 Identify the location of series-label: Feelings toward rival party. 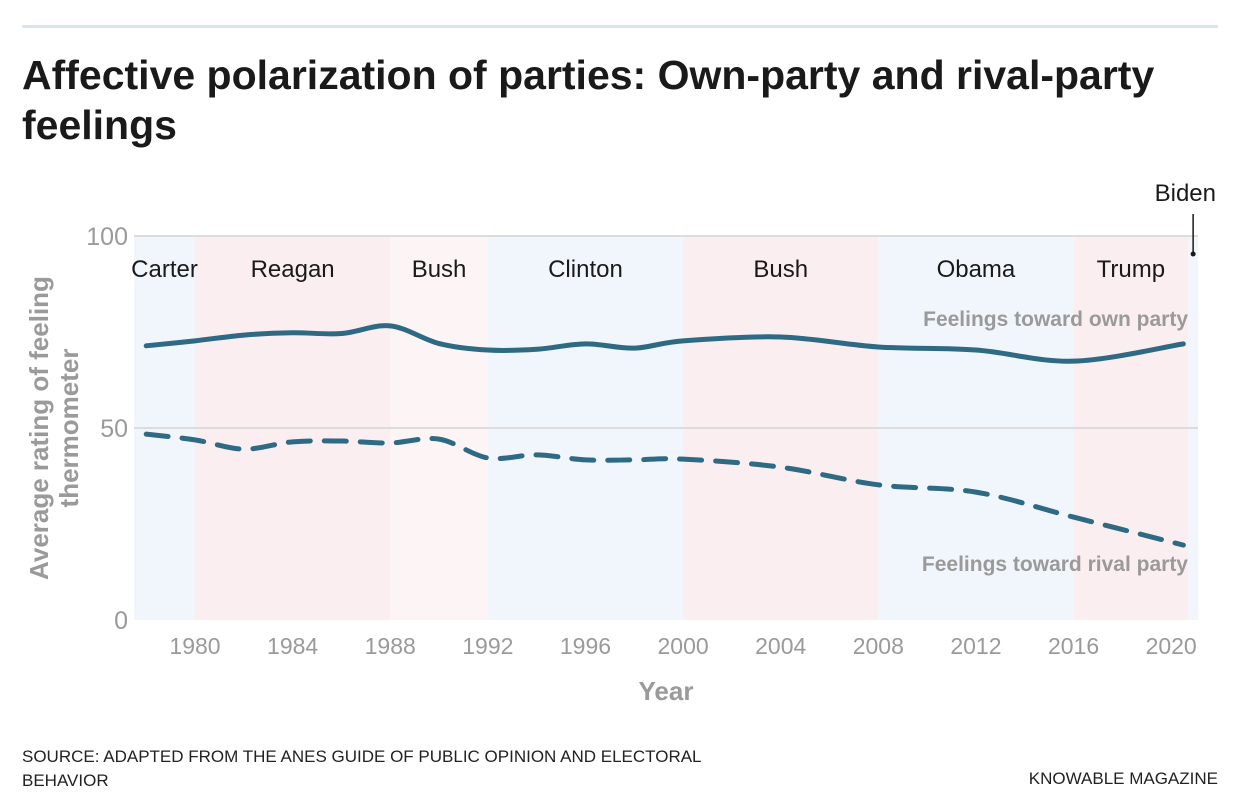
(1055, 564).